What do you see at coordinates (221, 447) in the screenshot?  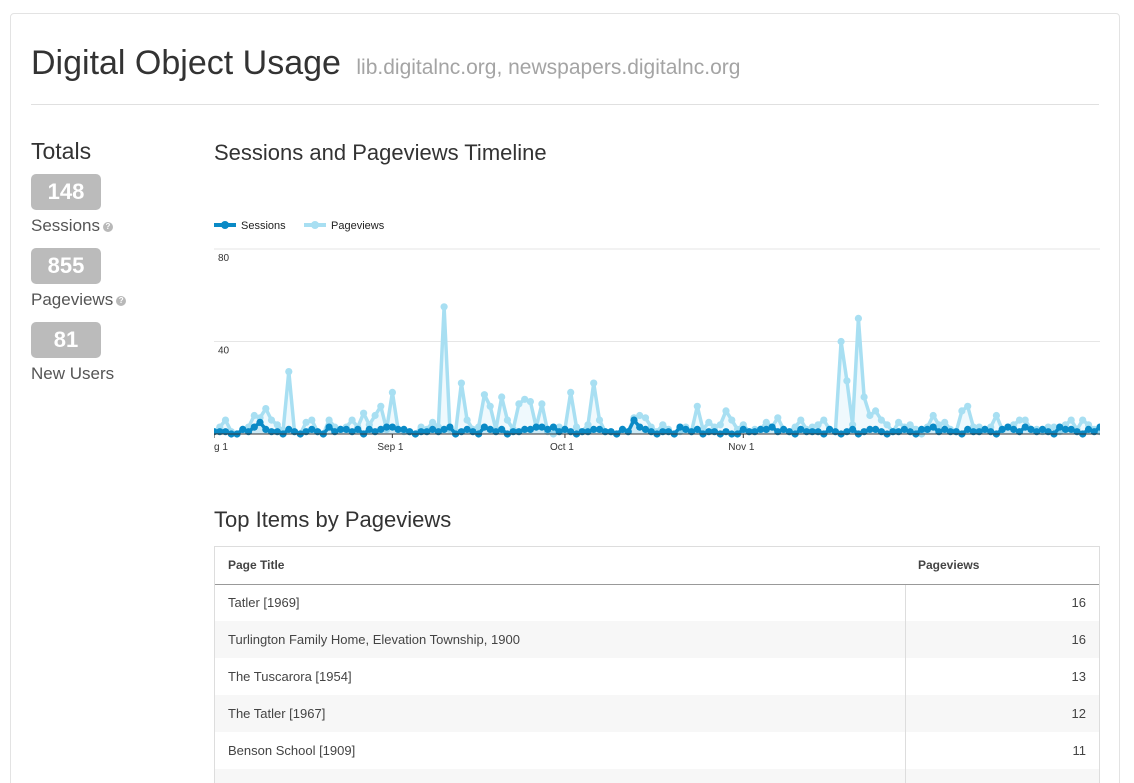 I see `x-tick-label: g 1` at bounding box center [221, 447].